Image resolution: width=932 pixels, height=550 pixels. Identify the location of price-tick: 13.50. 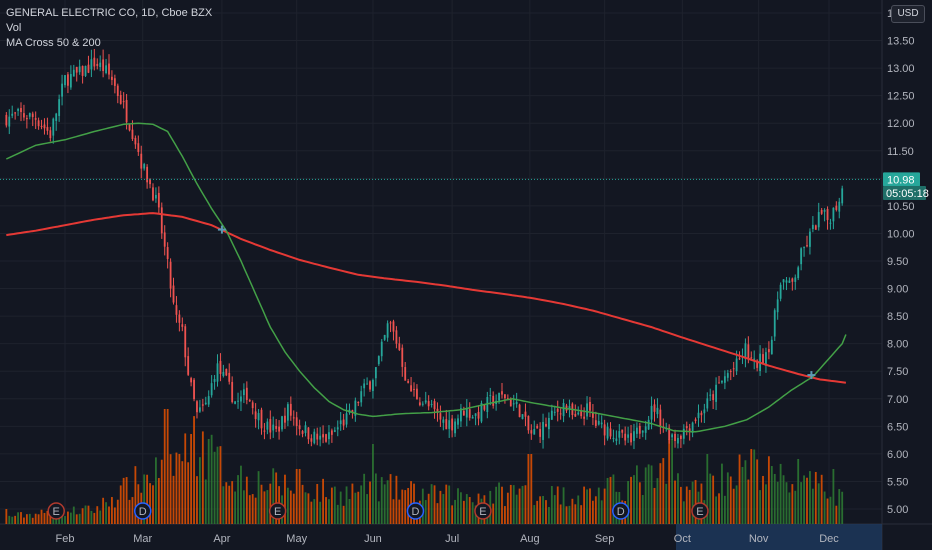
(901, 42).